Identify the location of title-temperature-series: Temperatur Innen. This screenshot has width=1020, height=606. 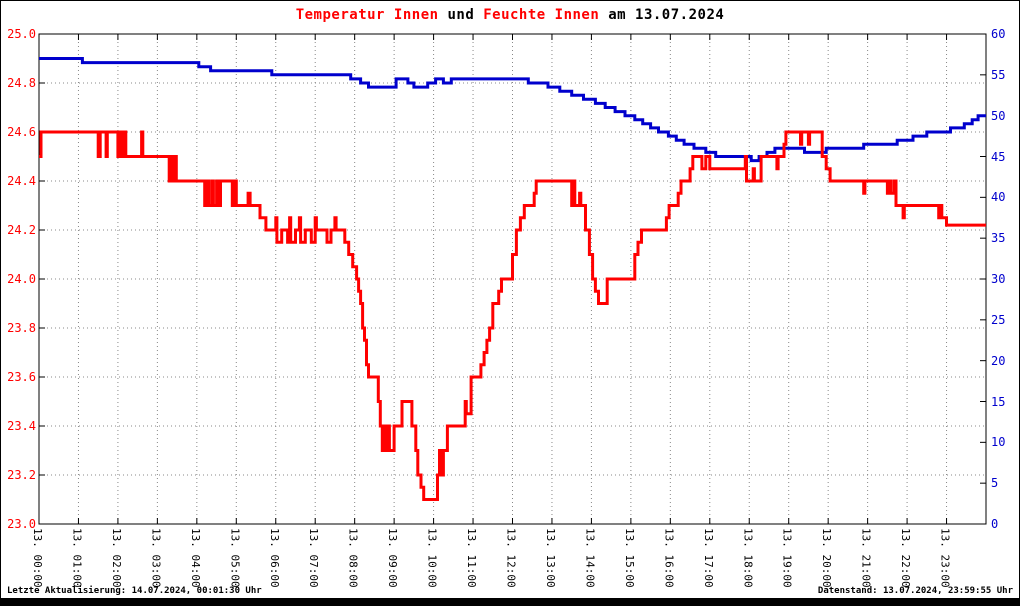
(367, 15).